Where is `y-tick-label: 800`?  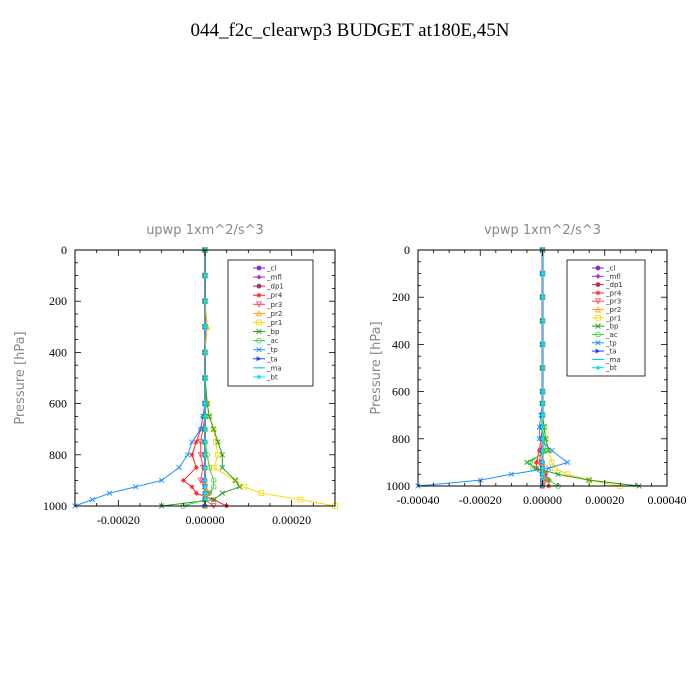 y-tick-label: 800 is located at coordinates (58, 455).